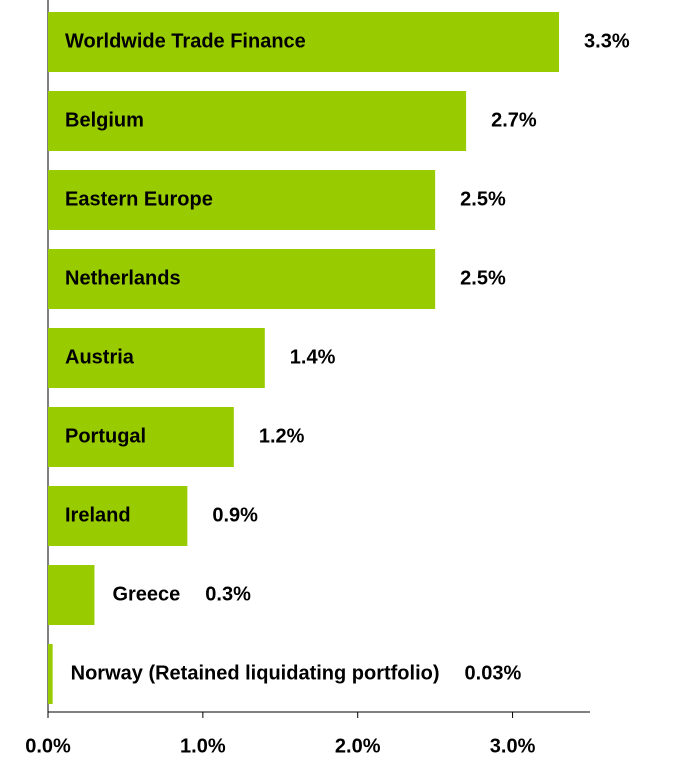  Describe the element at coordinates (100, 357) in the screenshot. I see `category-label: Austria` at that location.